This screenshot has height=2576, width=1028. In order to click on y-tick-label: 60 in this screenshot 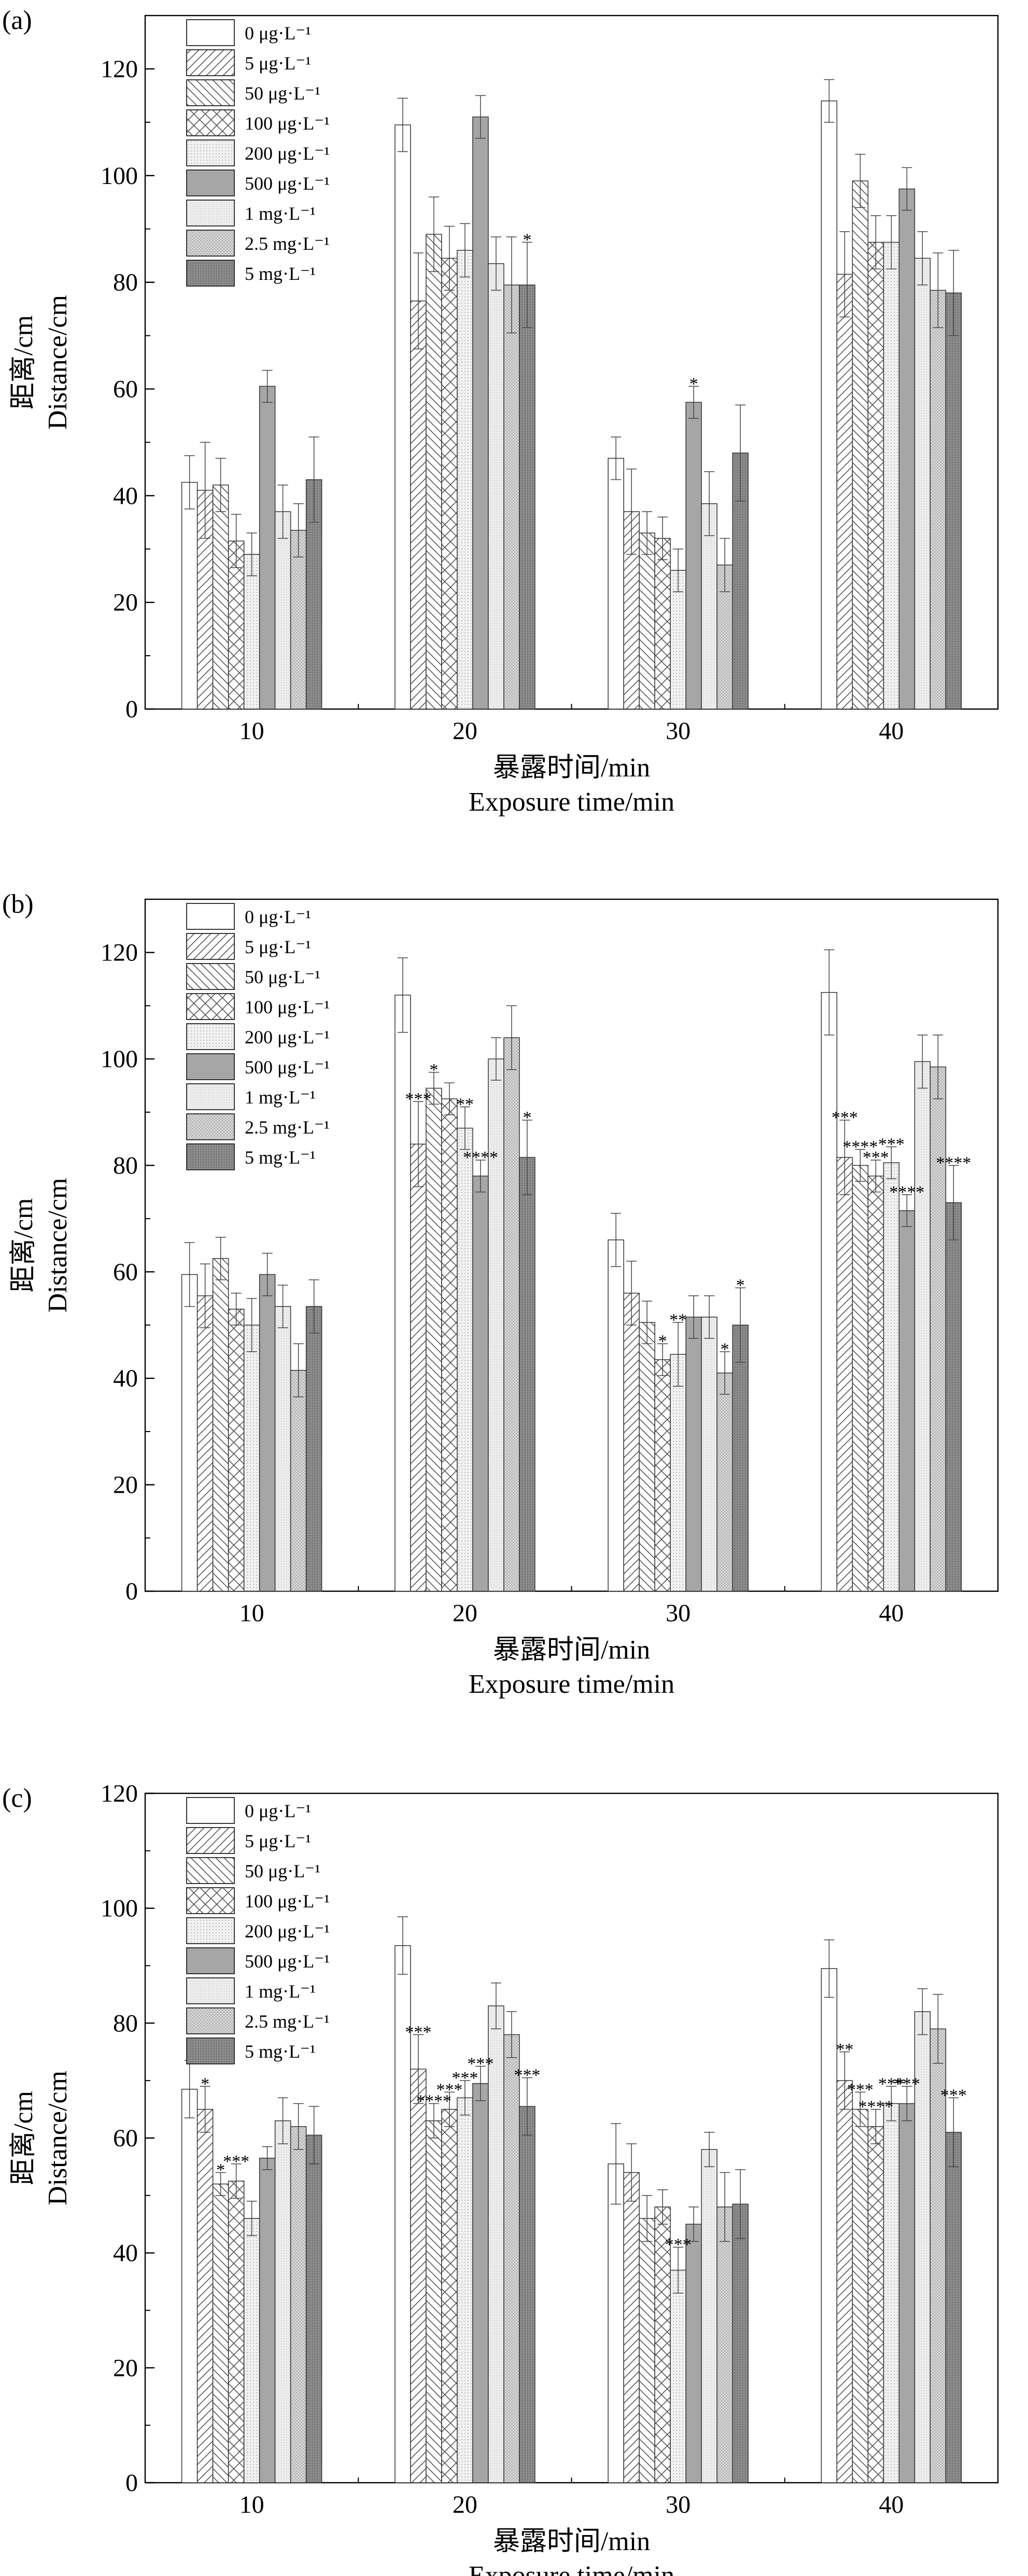, I will do `click(125, 389)`.